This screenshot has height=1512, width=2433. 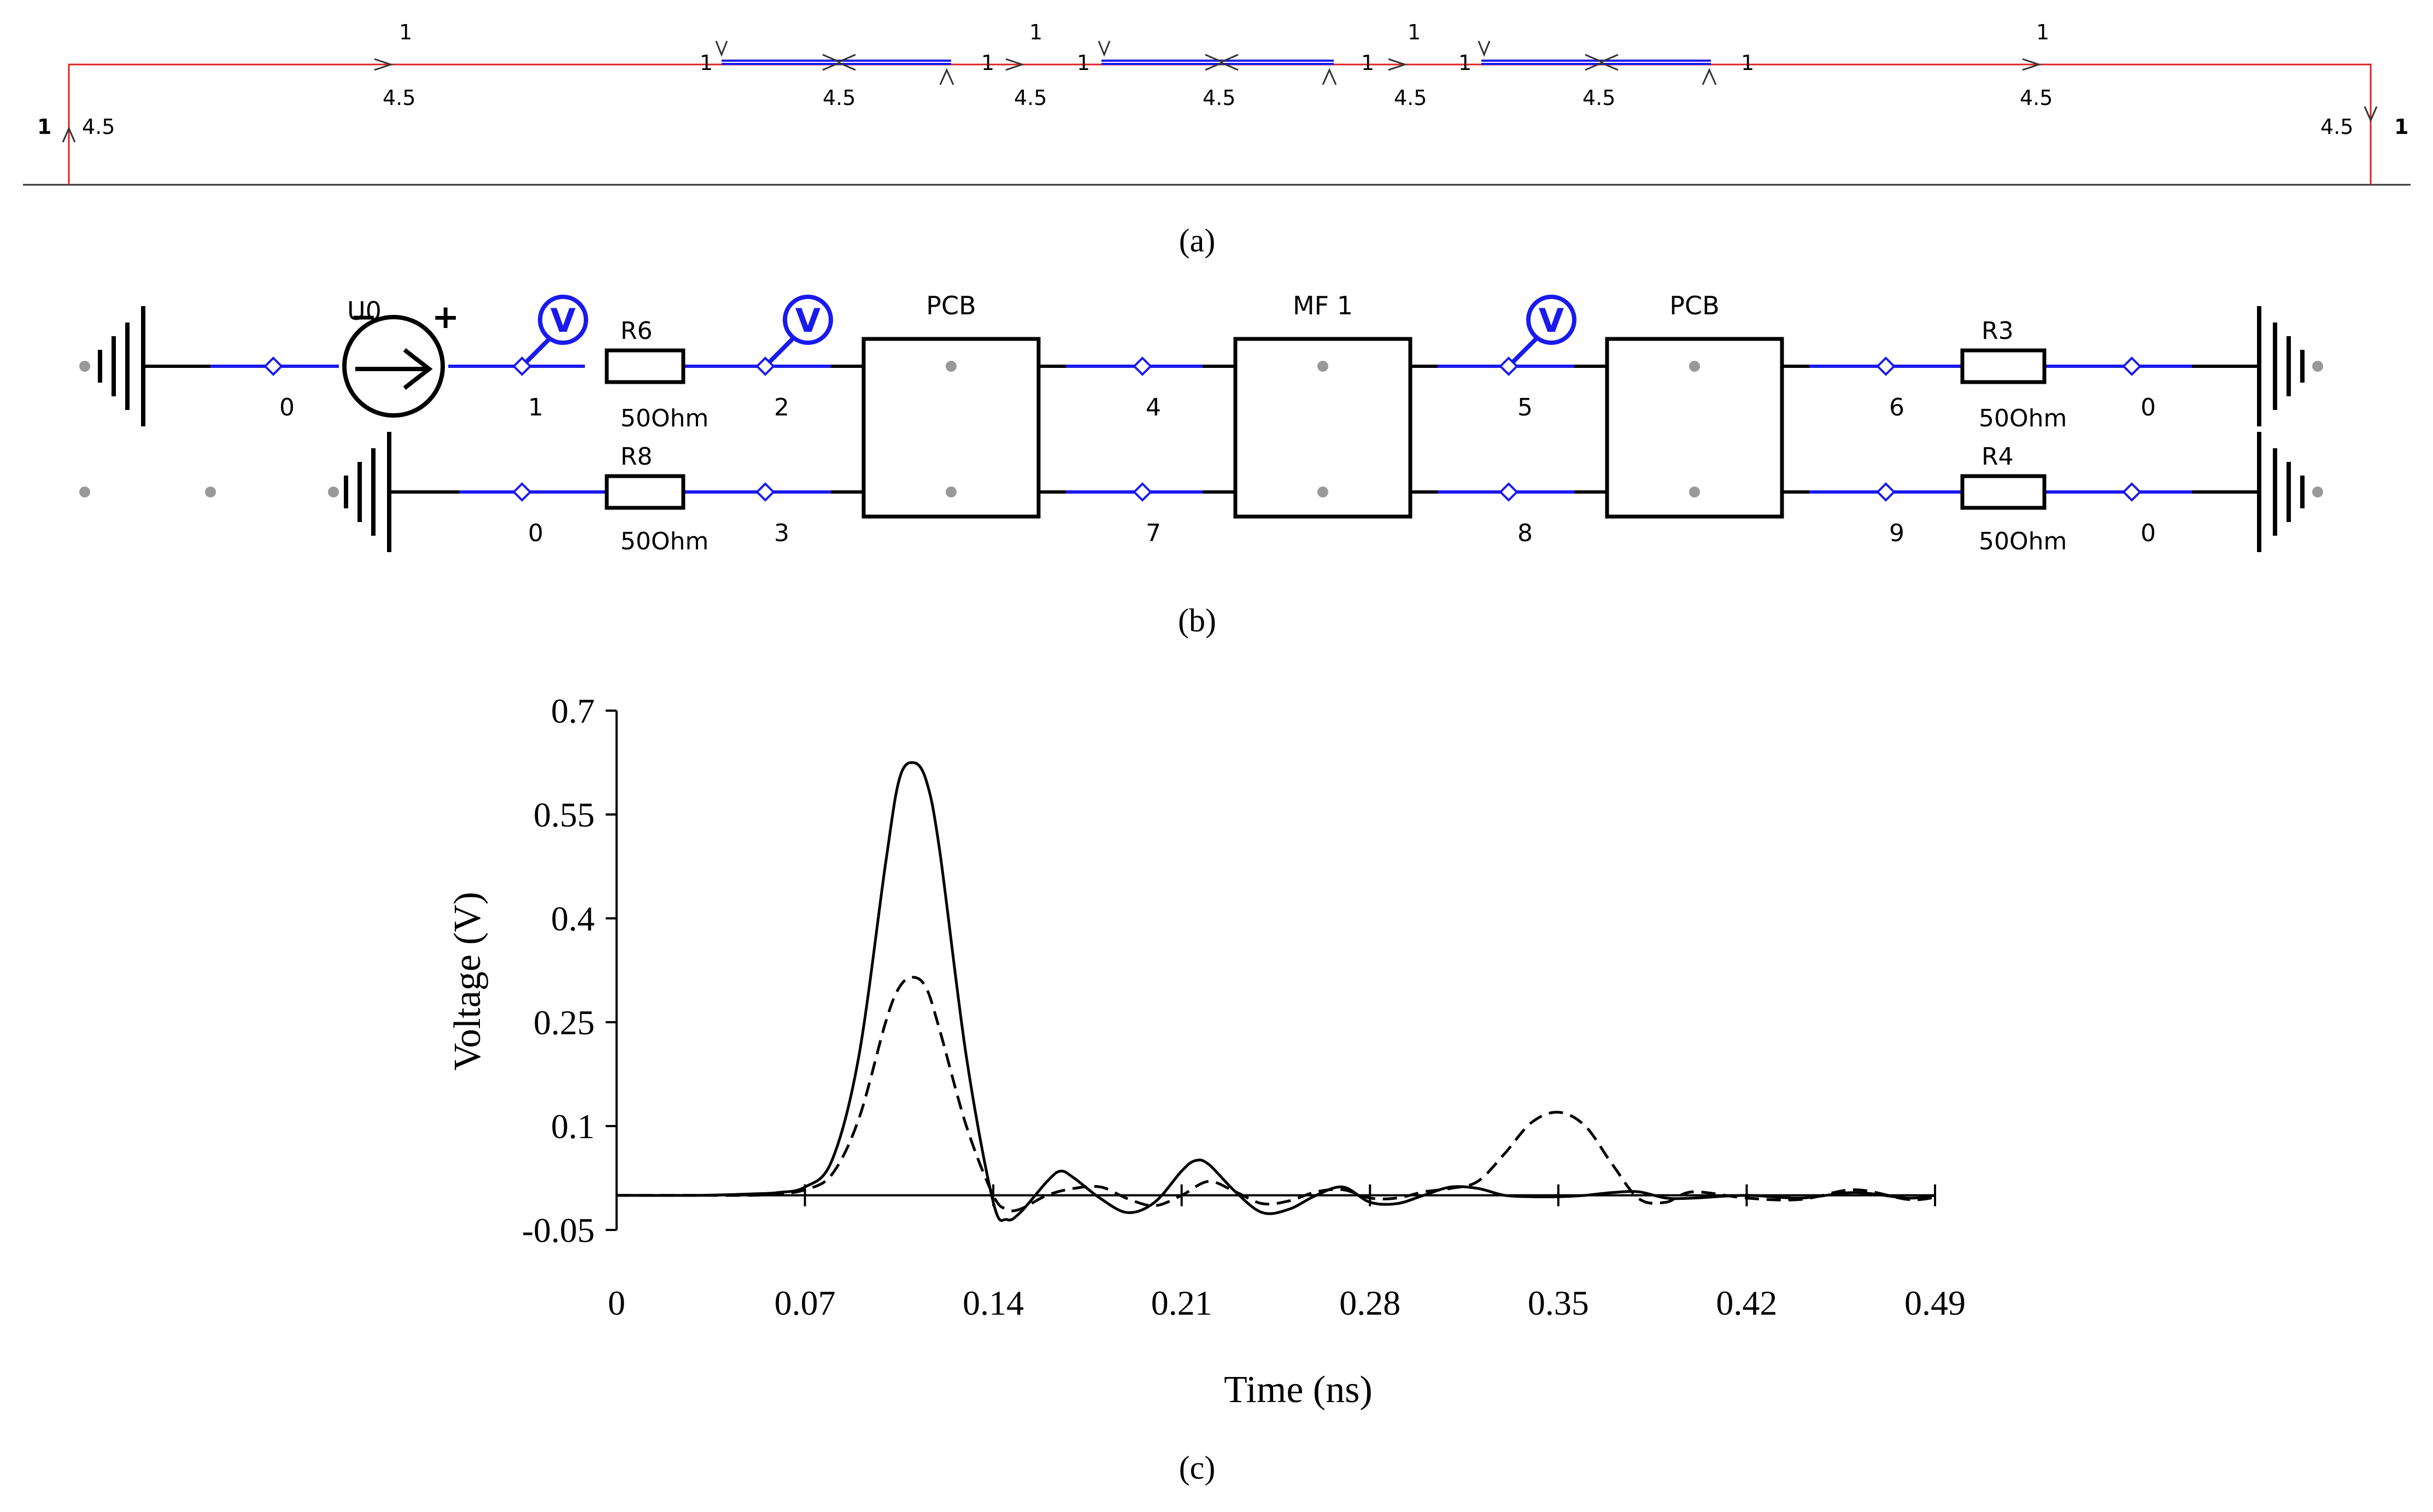 I want to click on x-axis-label: Time (ns), so click(x=1298, y=1390).